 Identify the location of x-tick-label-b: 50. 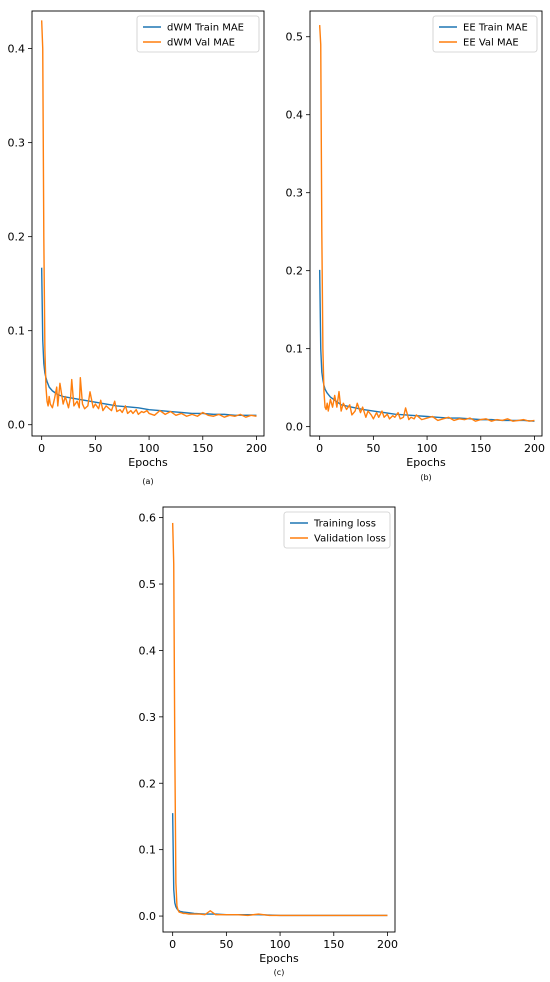
(373, 448).